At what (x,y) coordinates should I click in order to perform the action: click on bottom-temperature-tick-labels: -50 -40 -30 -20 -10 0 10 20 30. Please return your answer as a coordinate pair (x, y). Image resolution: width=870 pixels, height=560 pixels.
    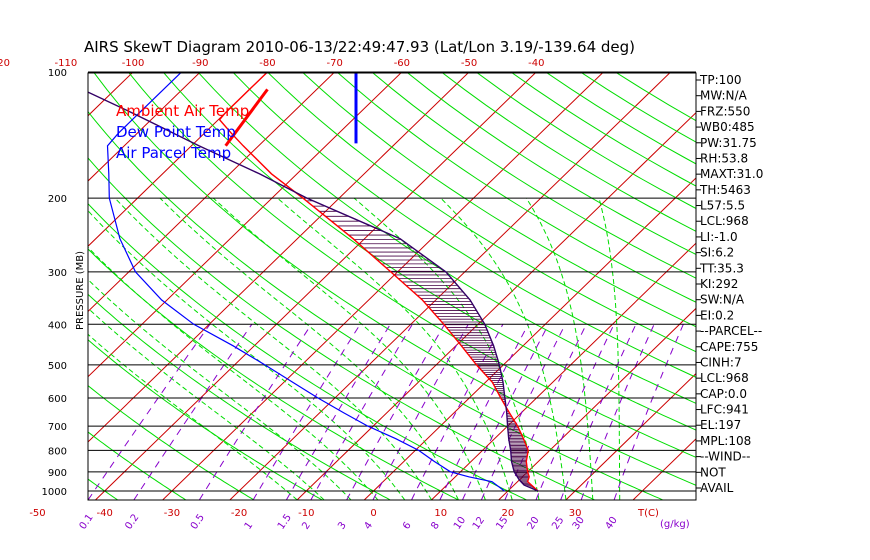
    Looking at the image, I should click on (305, 513).